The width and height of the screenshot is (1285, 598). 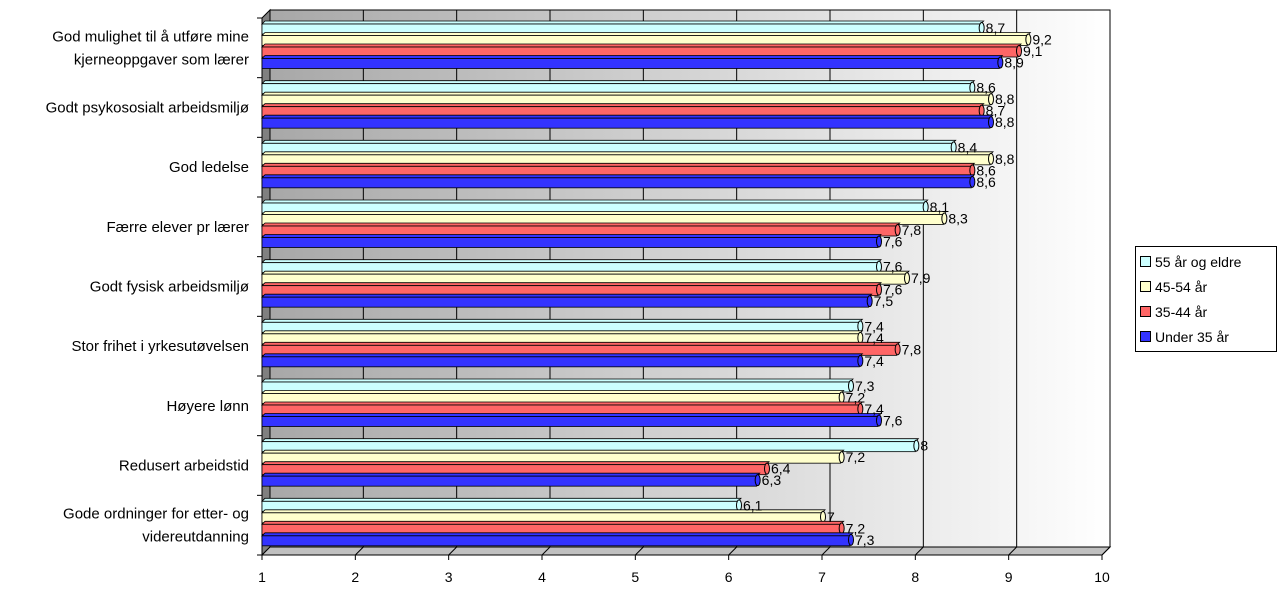 What do you see at coordinates (1181, 311) in the screenshot?
I see `legend-label: 35-44 år` at bounding box center [1181, 311].